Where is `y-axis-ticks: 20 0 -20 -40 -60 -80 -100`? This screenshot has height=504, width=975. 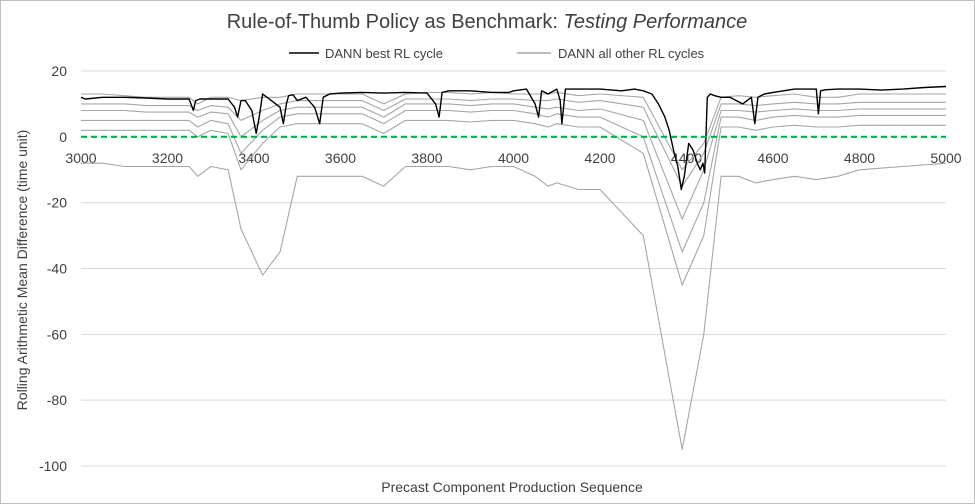
y-axis-ticks: 20 0 -20 -40 -60 -80 -100 is located at coordinates (53, 268).